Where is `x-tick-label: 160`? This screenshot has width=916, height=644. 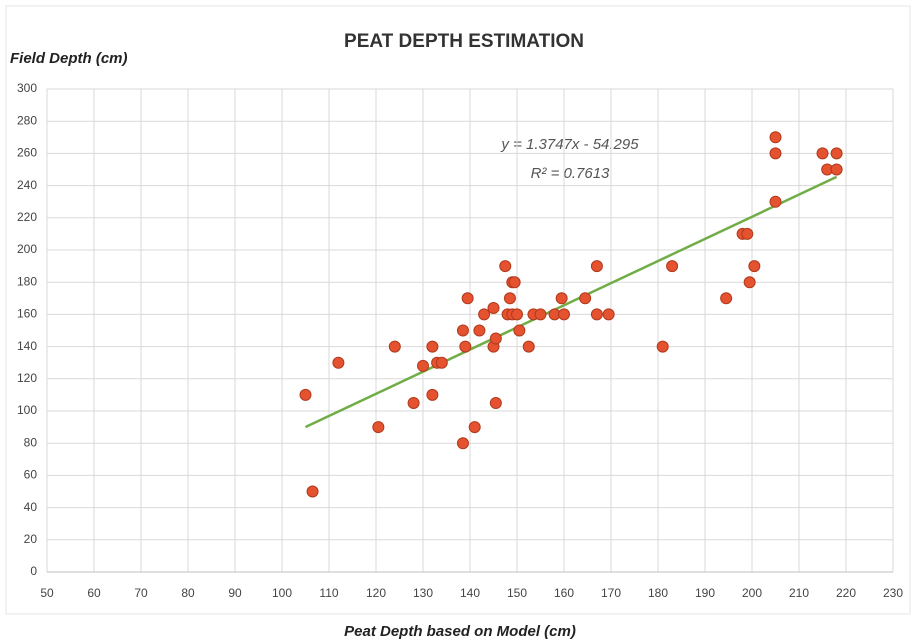
x-tick-label: 160 is located at coordinates (564, 593).